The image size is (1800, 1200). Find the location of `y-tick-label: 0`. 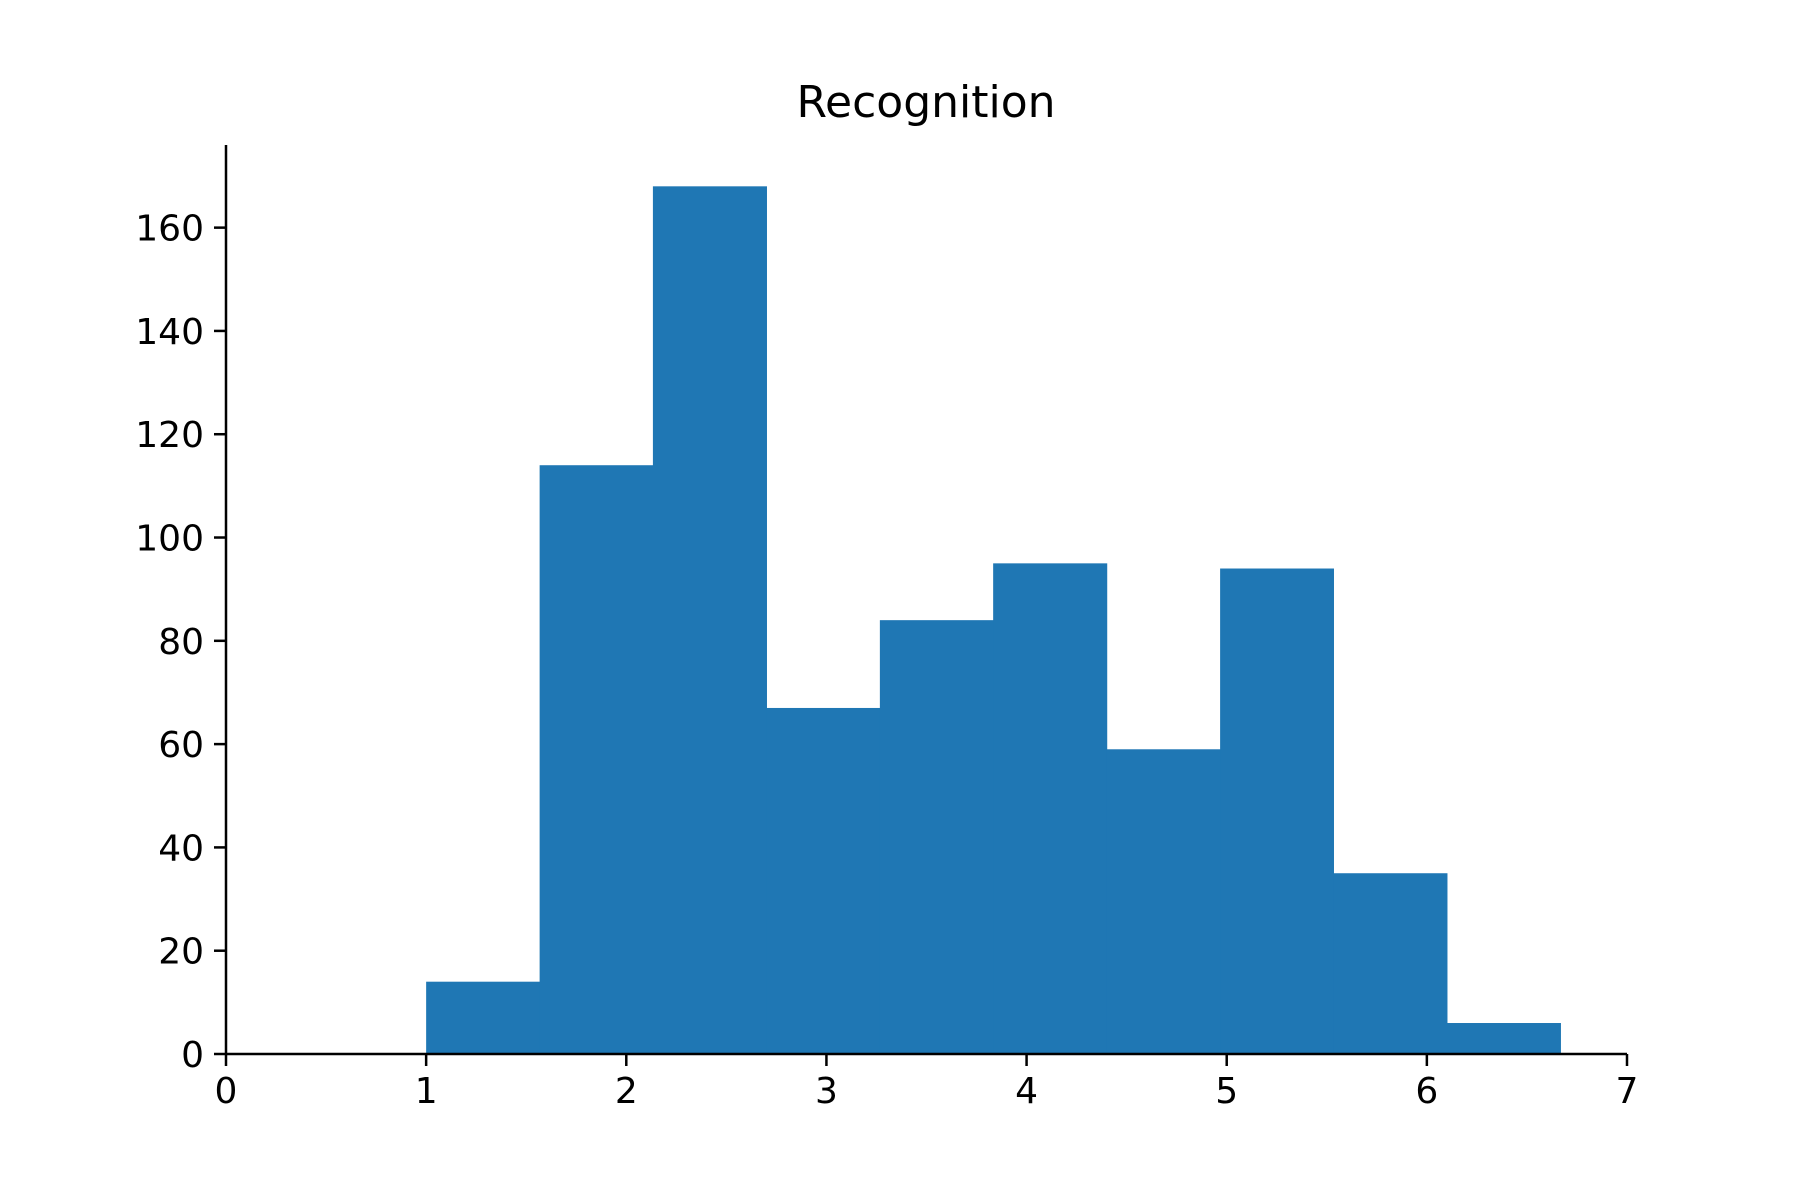

y-tick-label: 0 is located at coordinates (192, 1055).